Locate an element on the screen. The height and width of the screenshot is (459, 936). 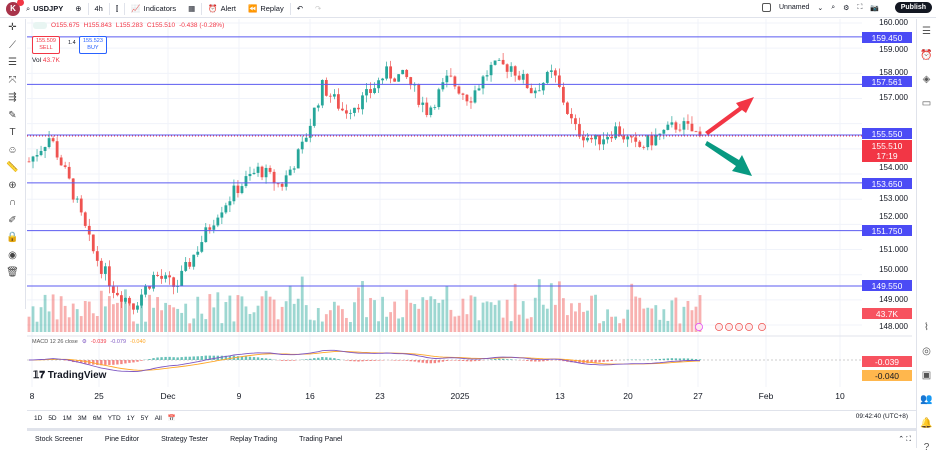
tab-trading-panel: Trading Panel is located at coordinates (320, 439).